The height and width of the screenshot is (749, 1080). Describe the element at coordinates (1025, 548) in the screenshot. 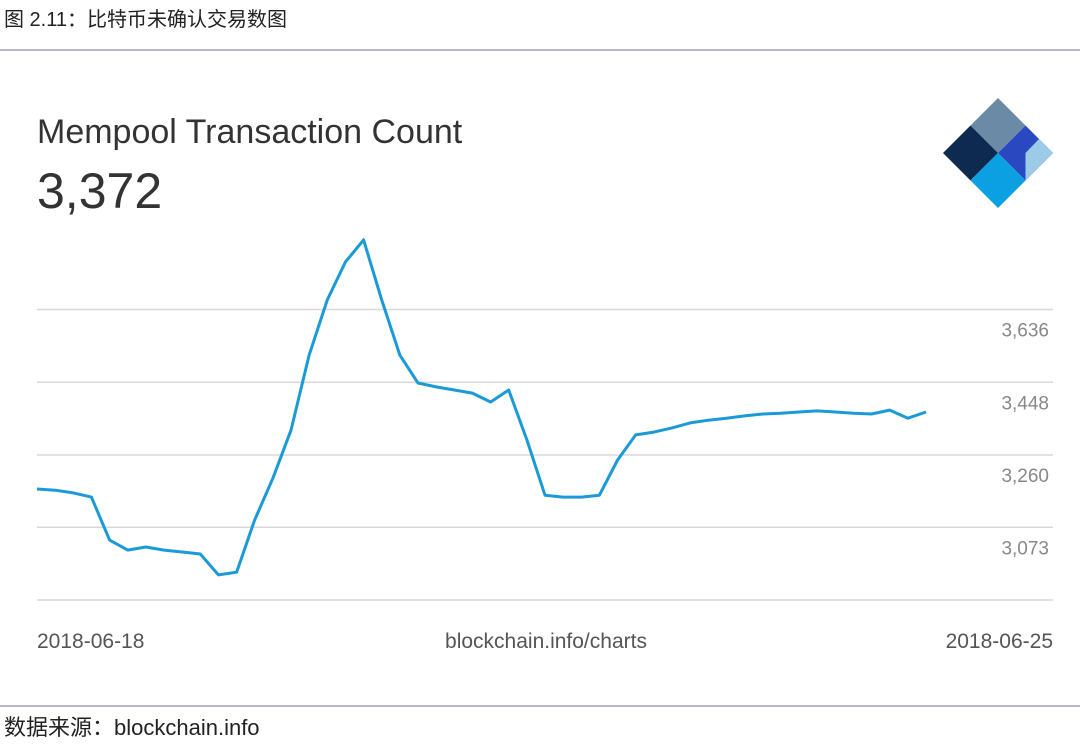

I see `y-tick-label: 3,073` at that location.